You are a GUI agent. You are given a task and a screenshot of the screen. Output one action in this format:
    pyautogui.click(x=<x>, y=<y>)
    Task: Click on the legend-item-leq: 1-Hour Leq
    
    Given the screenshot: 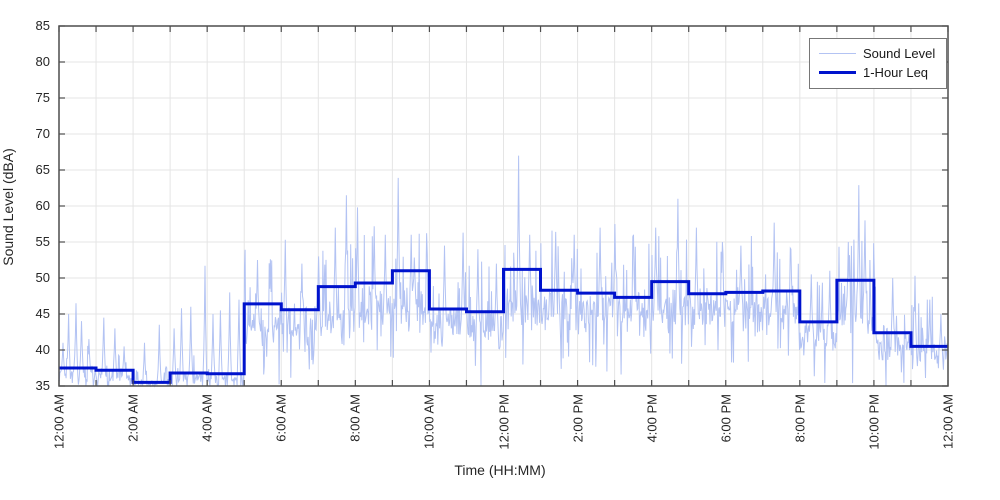 What is the action you would take?
    pyautogui.click(x=878, y=72)
    